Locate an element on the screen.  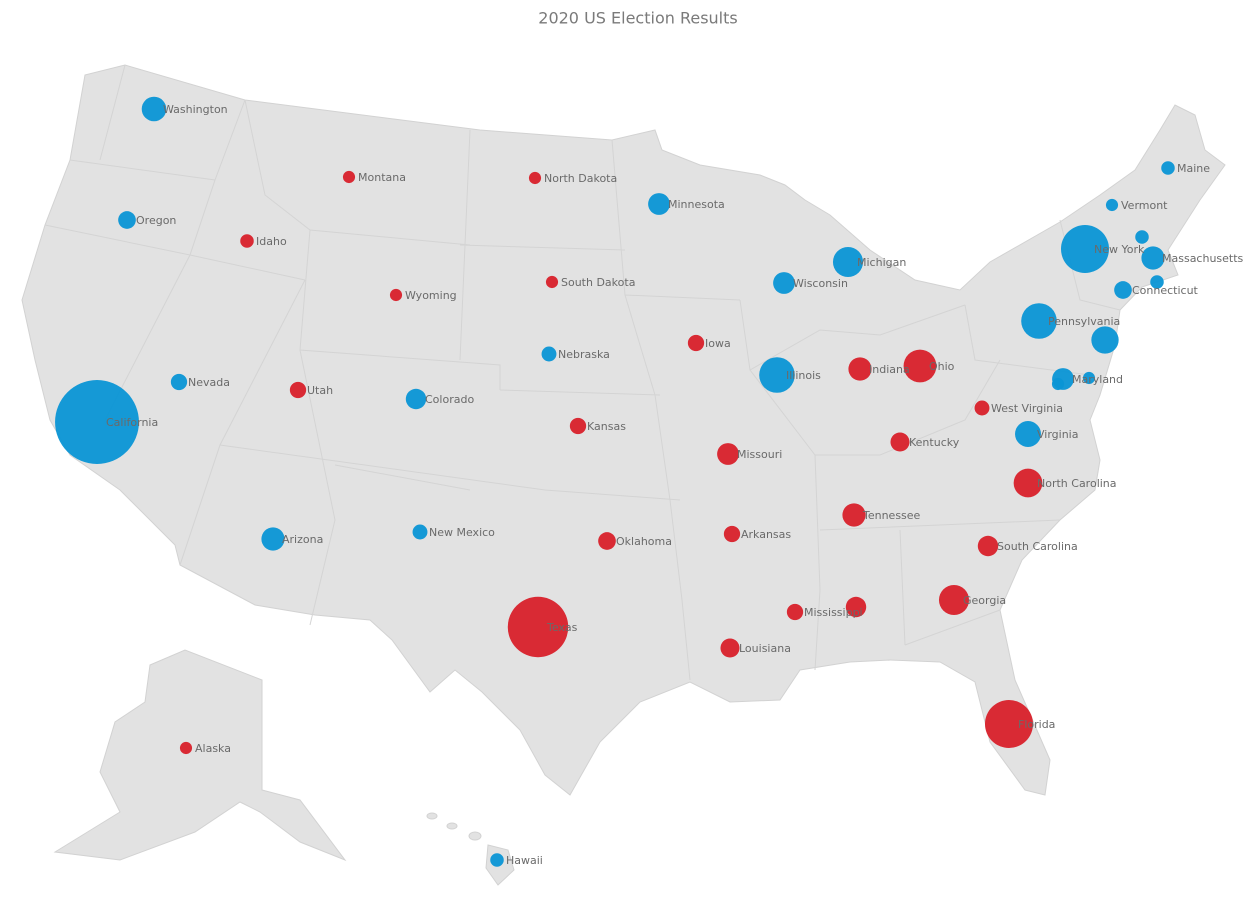
state-label: Michigan is located at coordinates (881, 262).